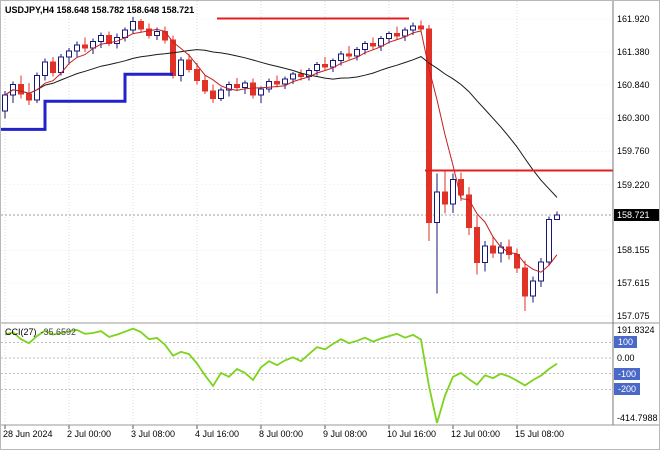 The height and width of the screenshot is (450, 660). I want to click on time-axis, so click(330, 438).